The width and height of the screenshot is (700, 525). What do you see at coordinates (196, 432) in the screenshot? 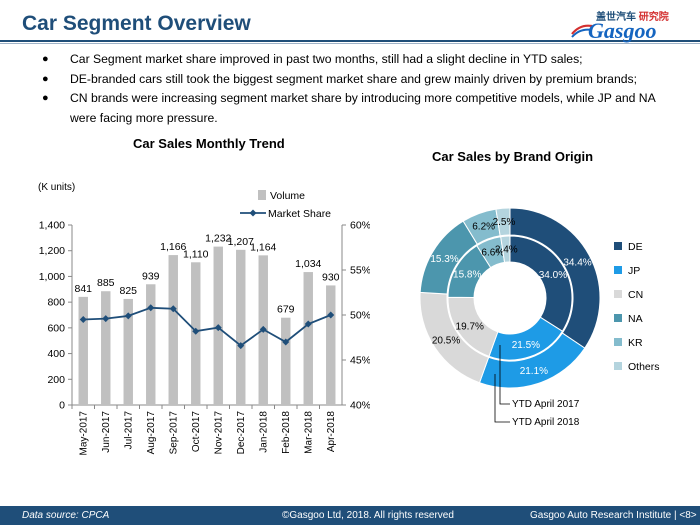
I see `x-tick-label: Oct-2017` at bounding box center [196, 432].